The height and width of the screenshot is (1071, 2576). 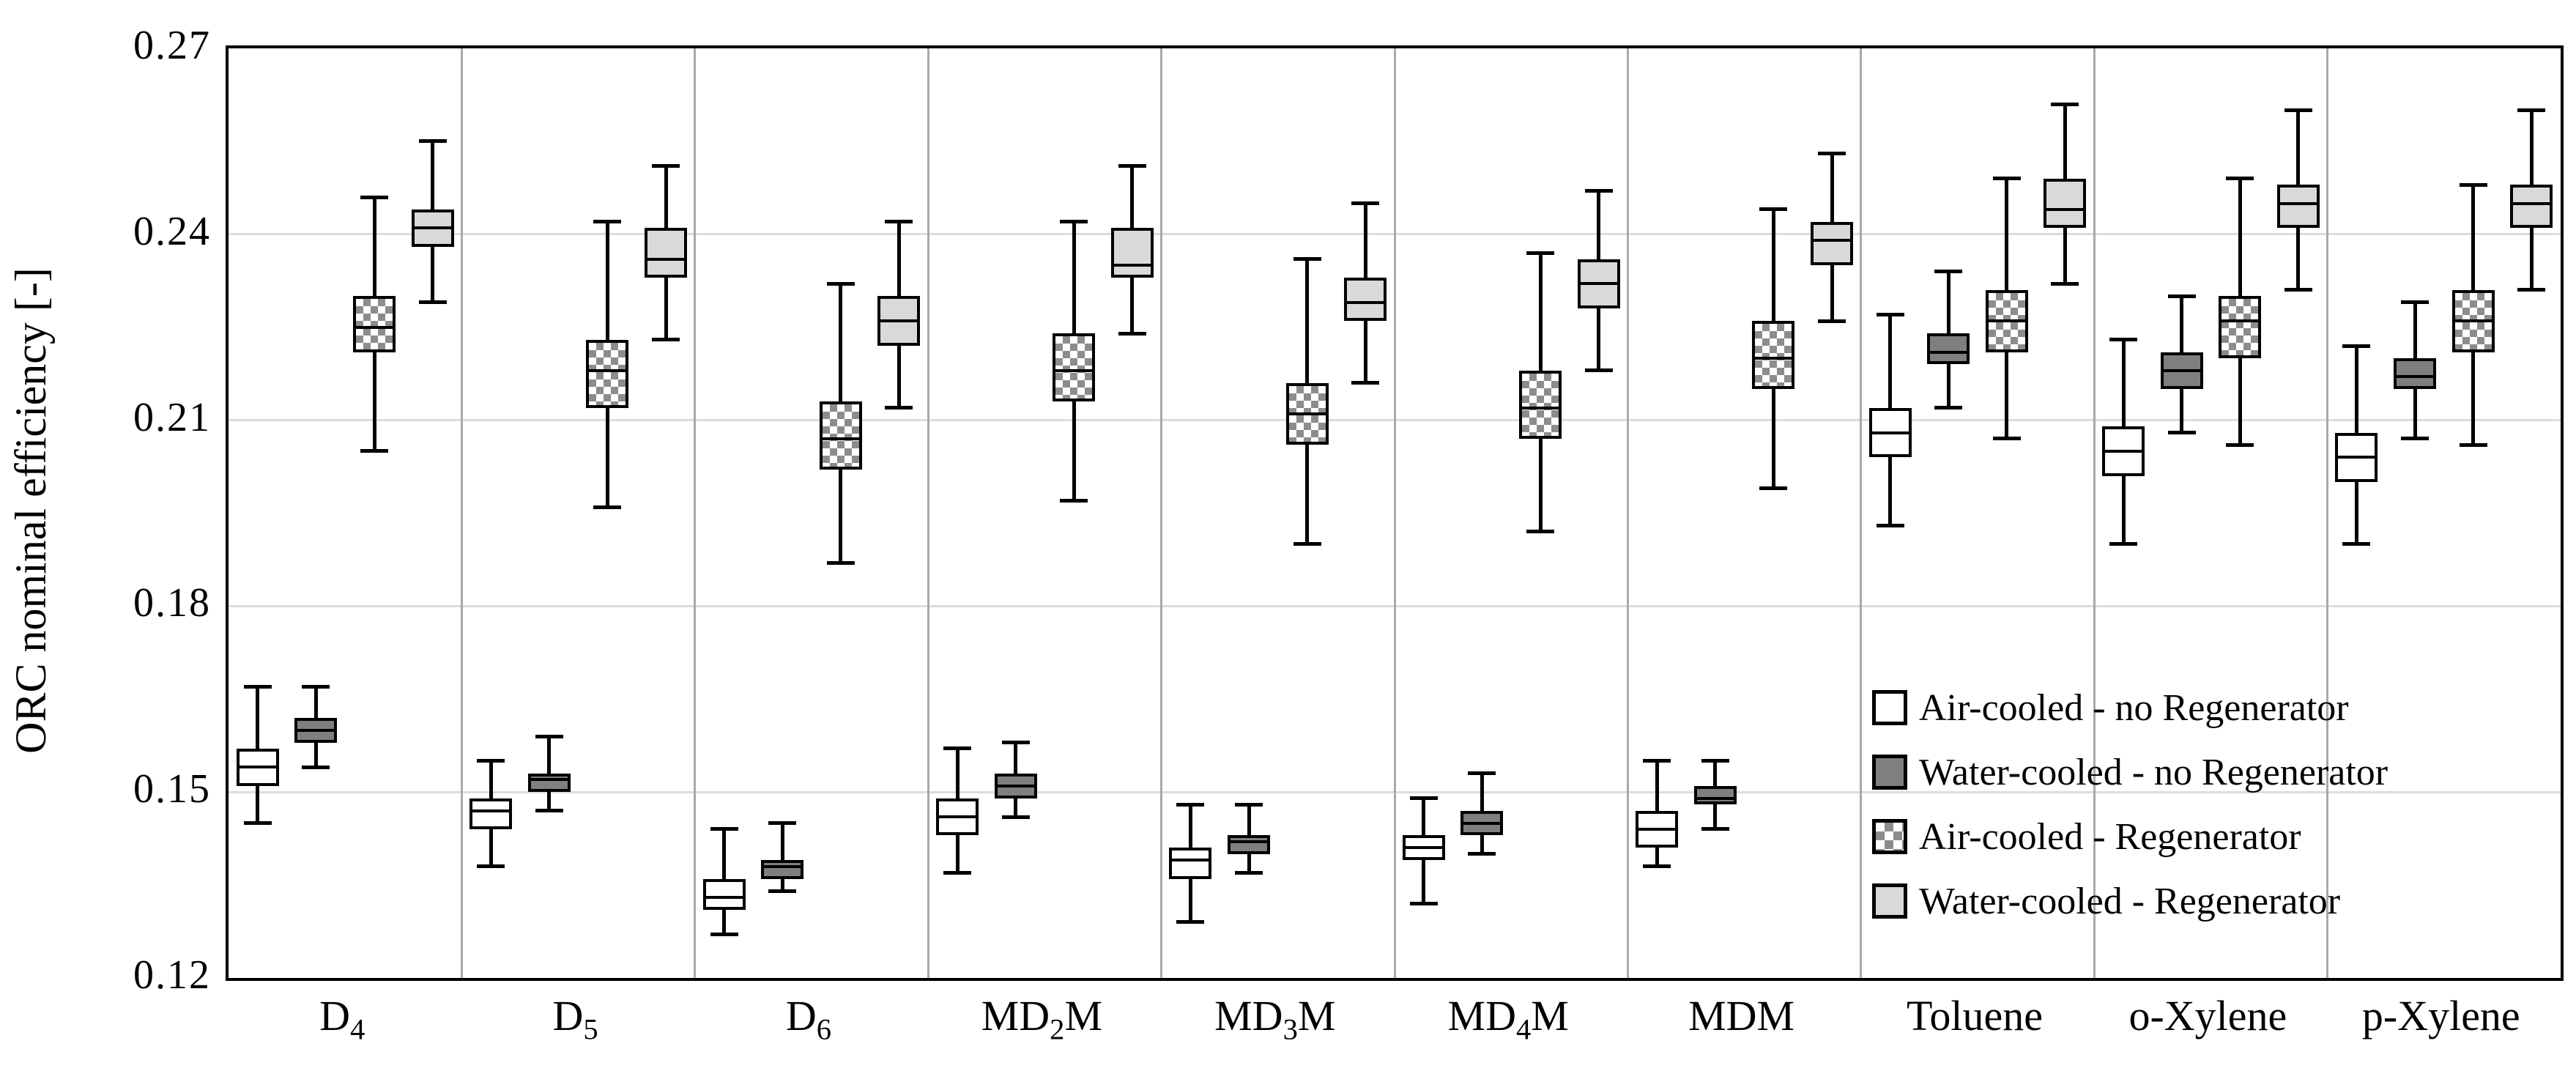 What do you see at coordinates (1889, 707) in the screenshot?
I see `legend-key-white` at bounding box center [1889, 707].